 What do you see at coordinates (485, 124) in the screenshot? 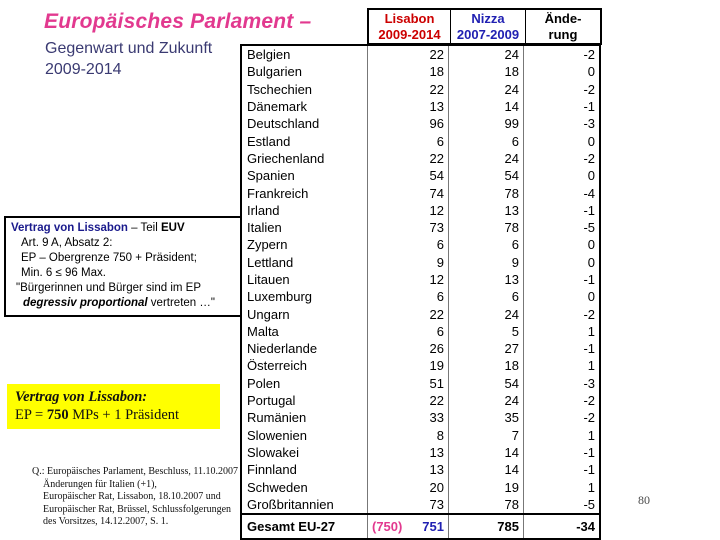
I see `nizza-cell: 99` at bounding box center [485, 124].